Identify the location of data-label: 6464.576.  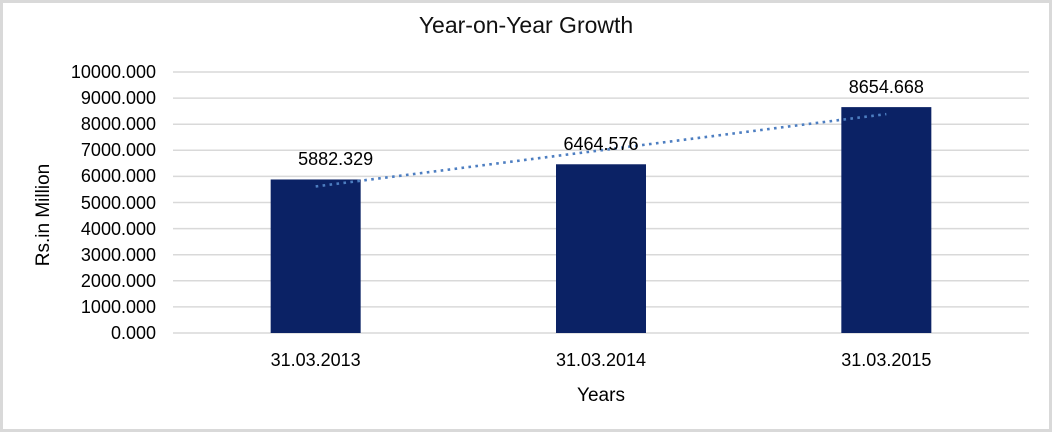
(601, 144).